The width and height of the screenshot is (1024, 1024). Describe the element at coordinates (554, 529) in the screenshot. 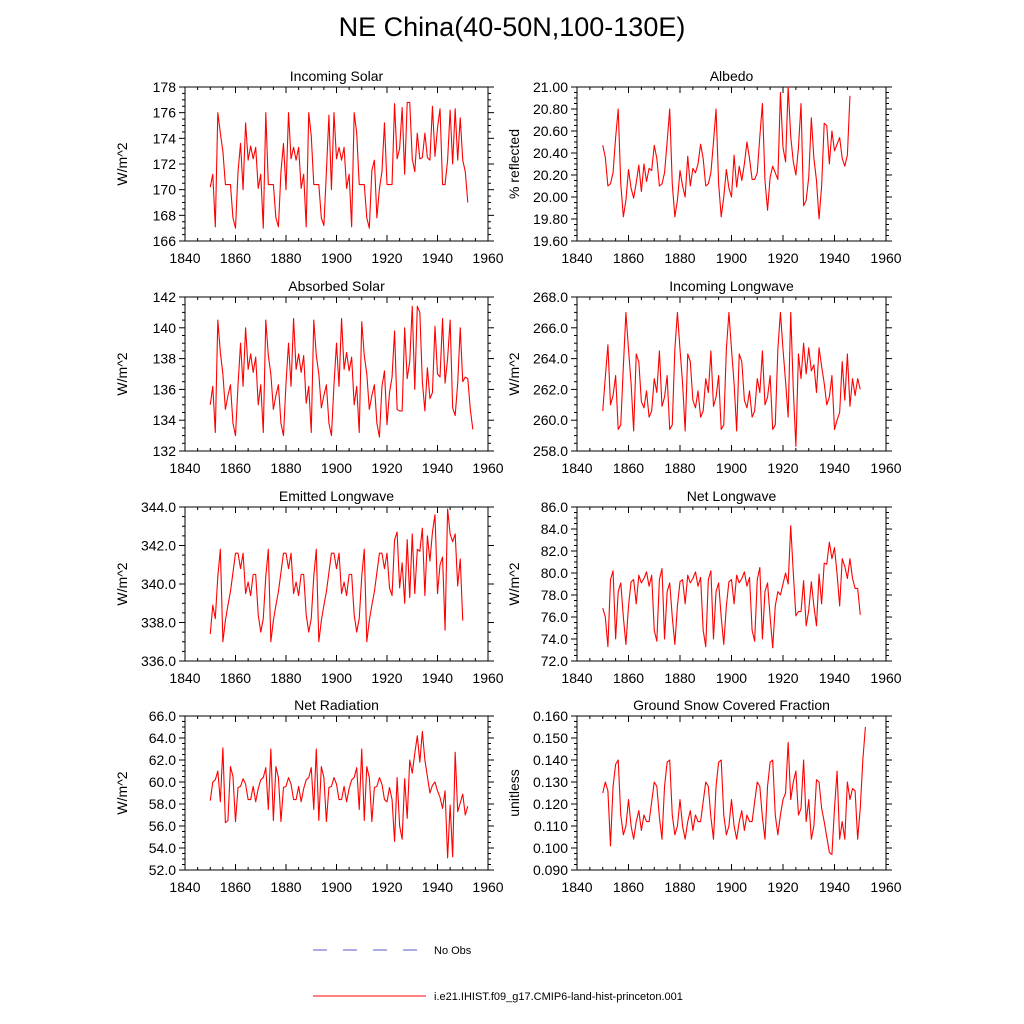

I see `y-tick-label: 84.0` at that location.